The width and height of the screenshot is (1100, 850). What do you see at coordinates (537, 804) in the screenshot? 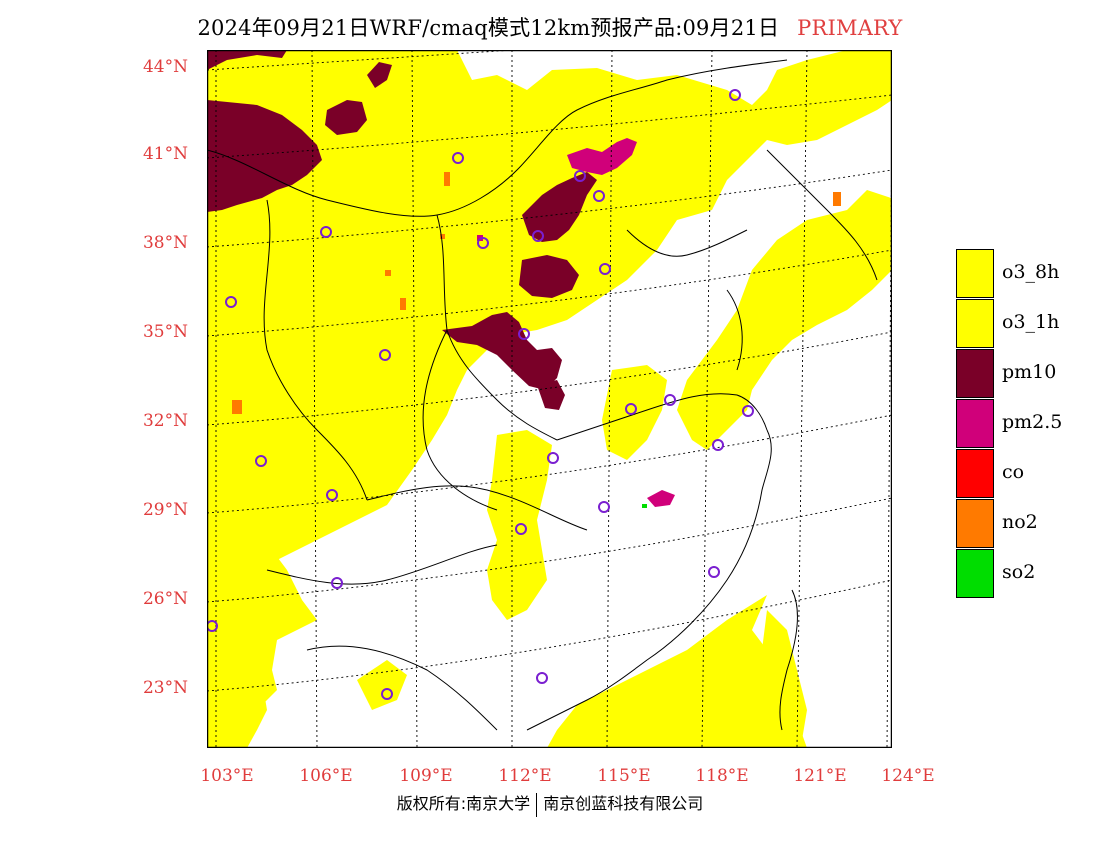
I see `copyright-divider` at bounding box center [537, 804].